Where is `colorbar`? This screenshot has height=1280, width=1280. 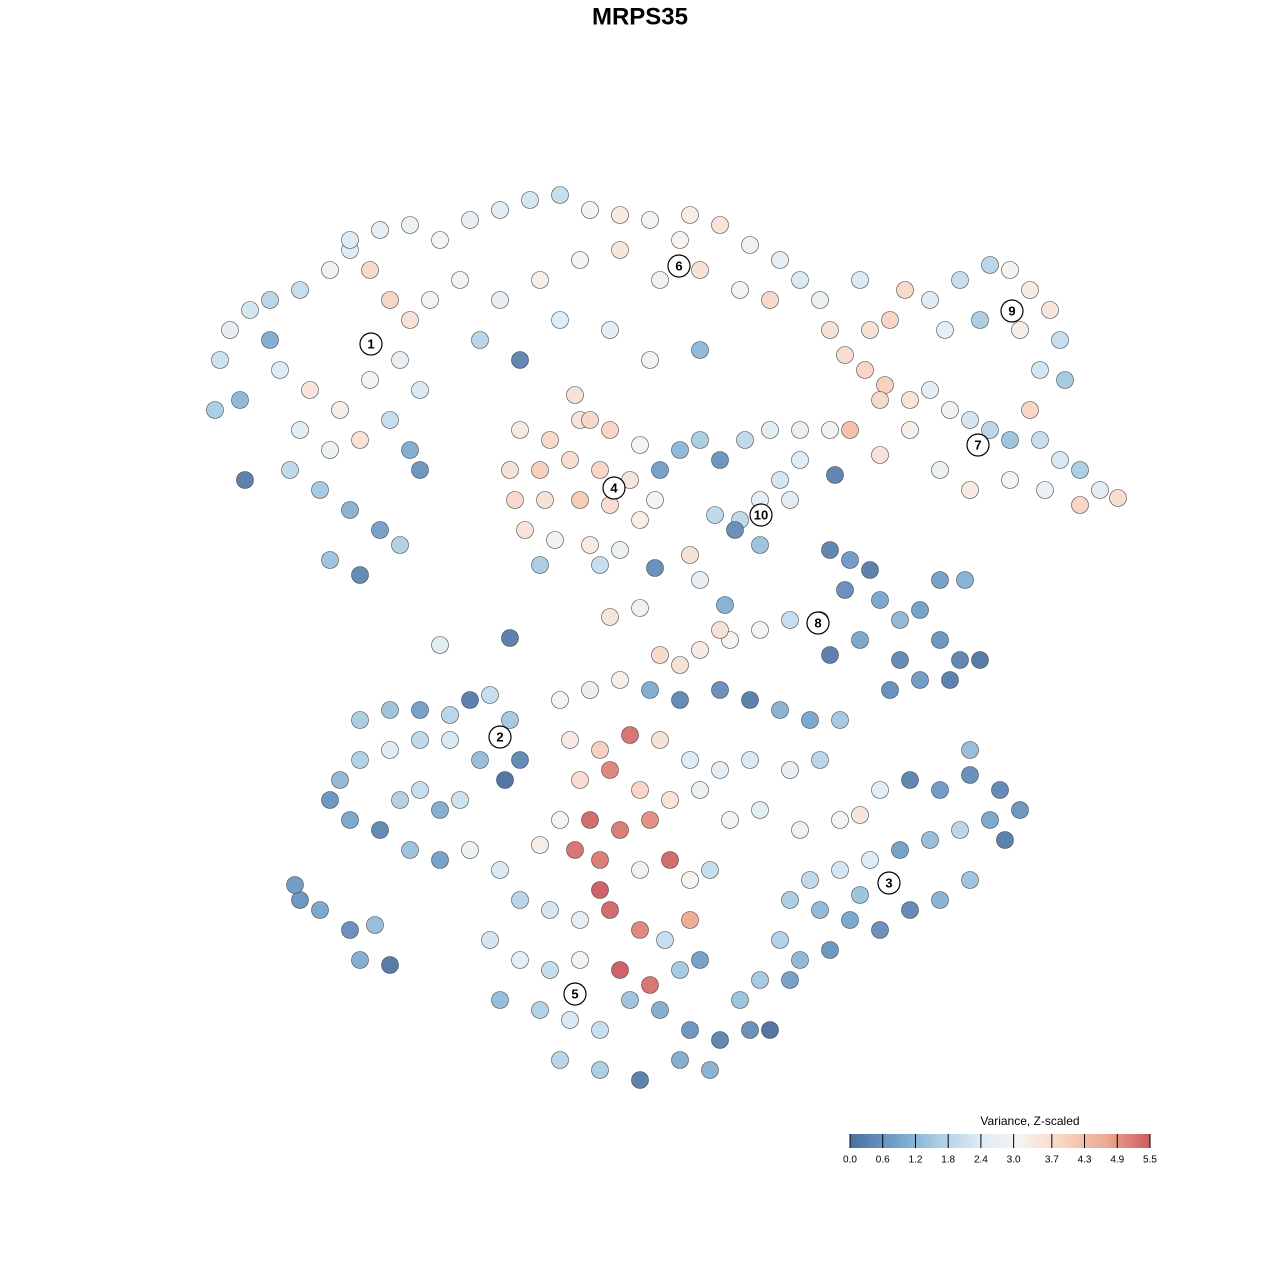
colorbar is located at coordinates (1000, 1141).